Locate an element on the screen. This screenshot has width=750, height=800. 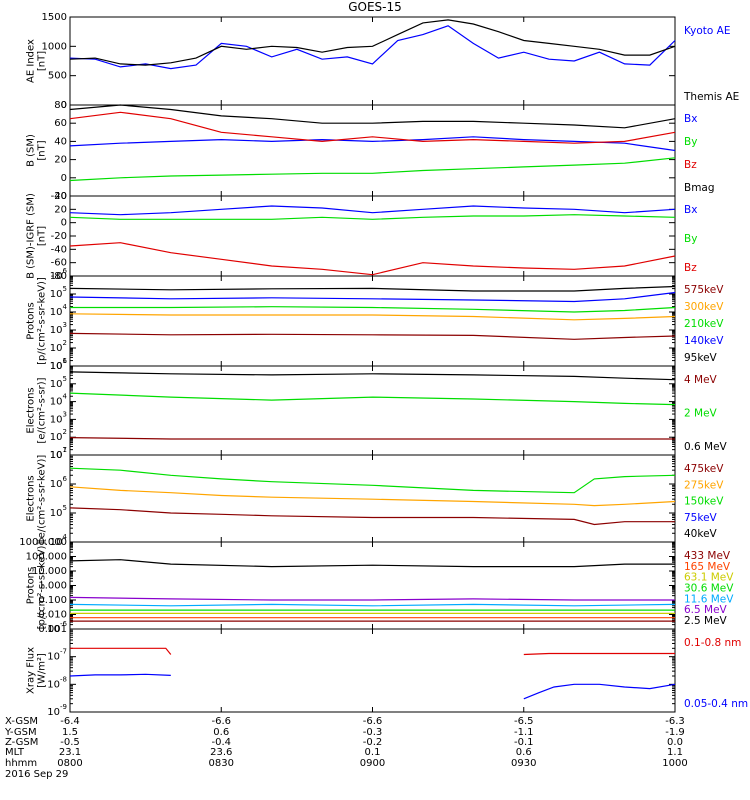
y-axis-label-line: Protons is located at coordinates (31, 320).